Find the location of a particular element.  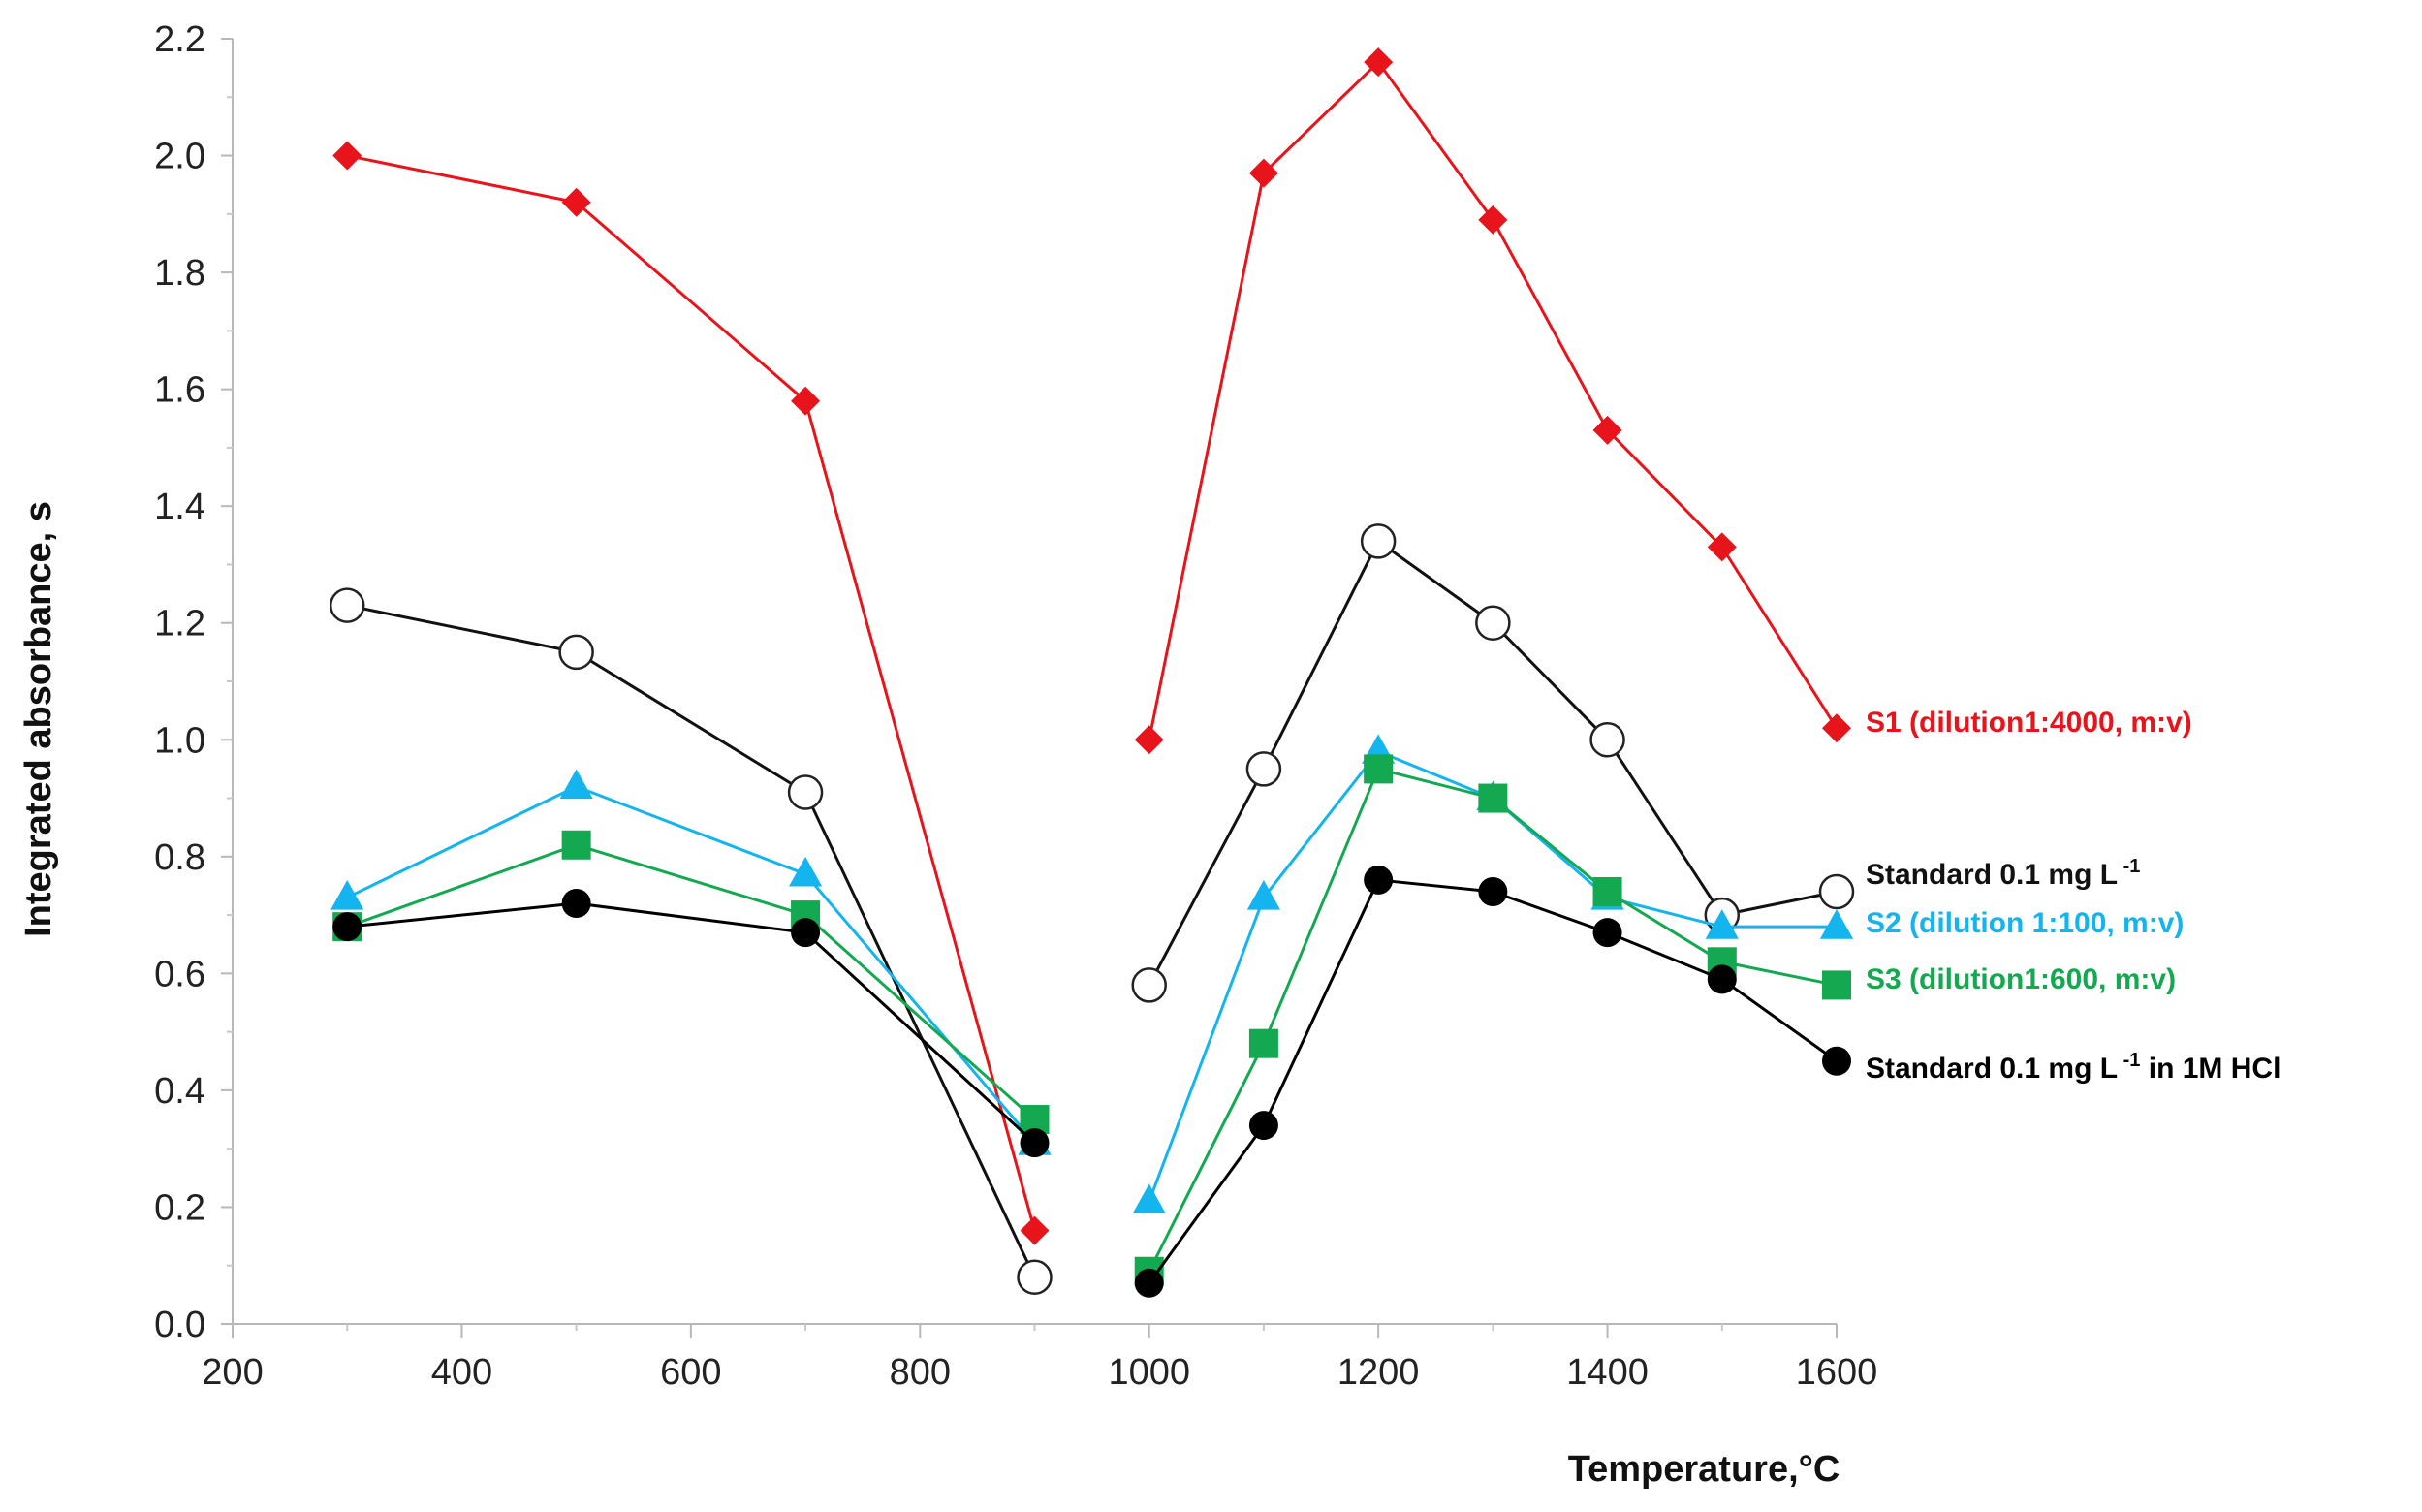

y-tick-label: 1.0 is located at coordinates (179, 741).